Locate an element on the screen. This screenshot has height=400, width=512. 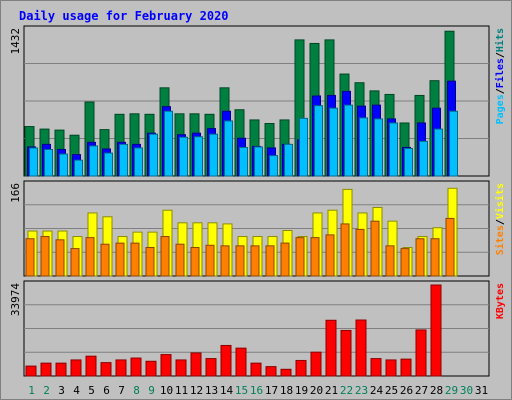
day-label-8: 8 is located at coordinates (136, 390).